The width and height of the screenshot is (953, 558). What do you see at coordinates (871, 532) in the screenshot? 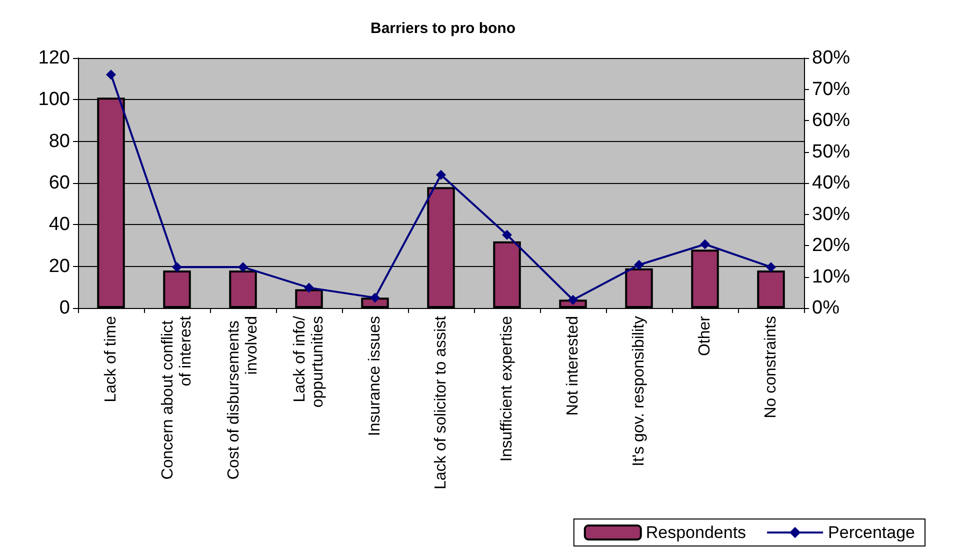
I see `legend-label: Percentage` at bounding box center [871, 532].